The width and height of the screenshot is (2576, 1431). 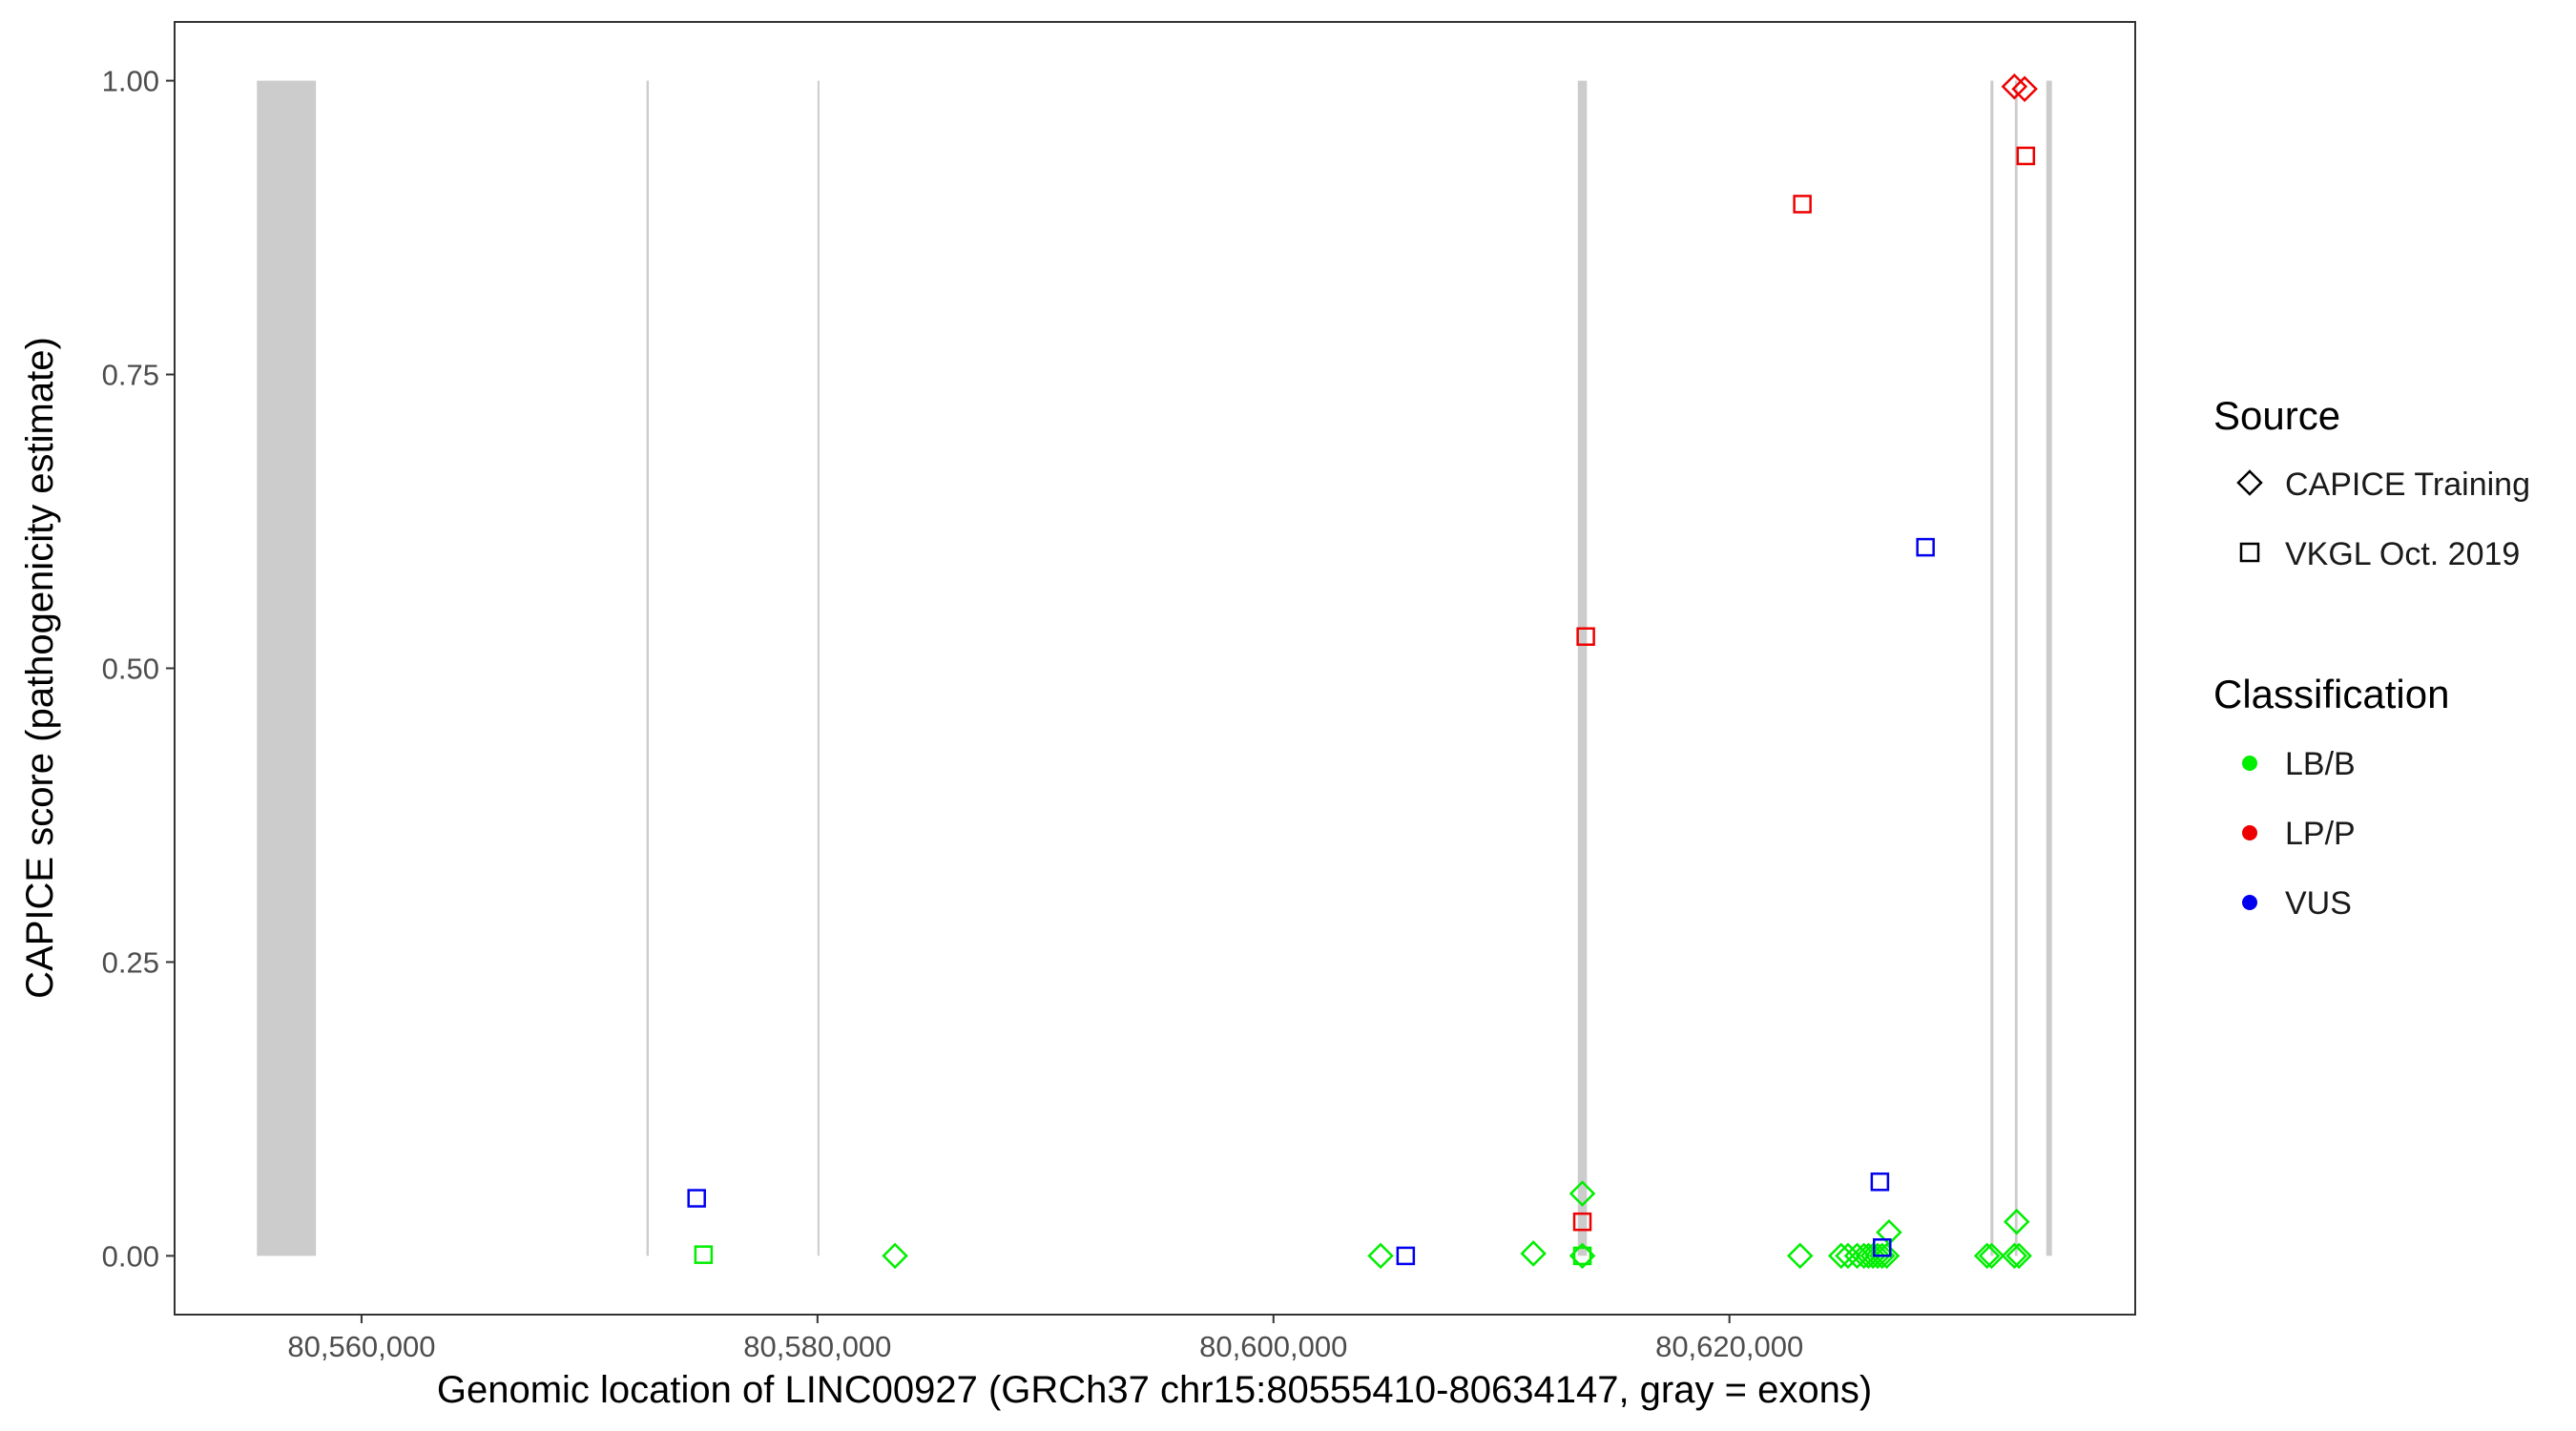 I want to click on legend-source-item-diamond: CAPICE Training, so click(x=2383, y=485).